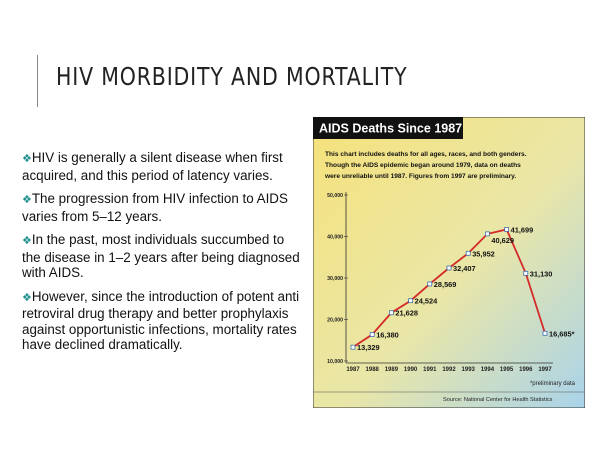 This screenshot has width=600, height=450. Describe the element at coordinates (541, 273) in the screenshot. I see `data-label: 31,130` at that location.